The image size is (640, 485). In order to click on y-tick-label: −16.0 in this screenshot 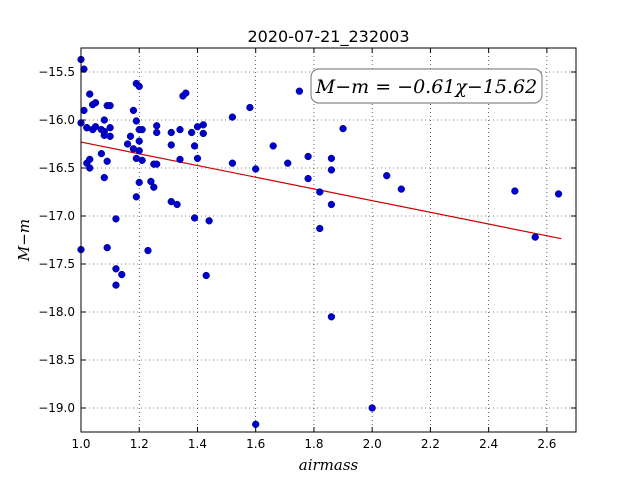, I will do `click(56, 120)`.